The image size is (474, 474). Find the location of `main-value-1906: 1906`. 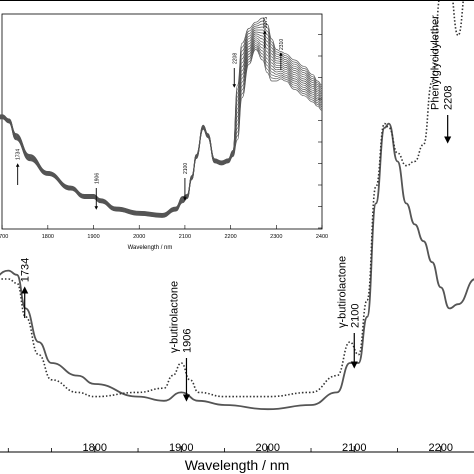

main-value-1906: 1906 is located at coordinates (187, 341).